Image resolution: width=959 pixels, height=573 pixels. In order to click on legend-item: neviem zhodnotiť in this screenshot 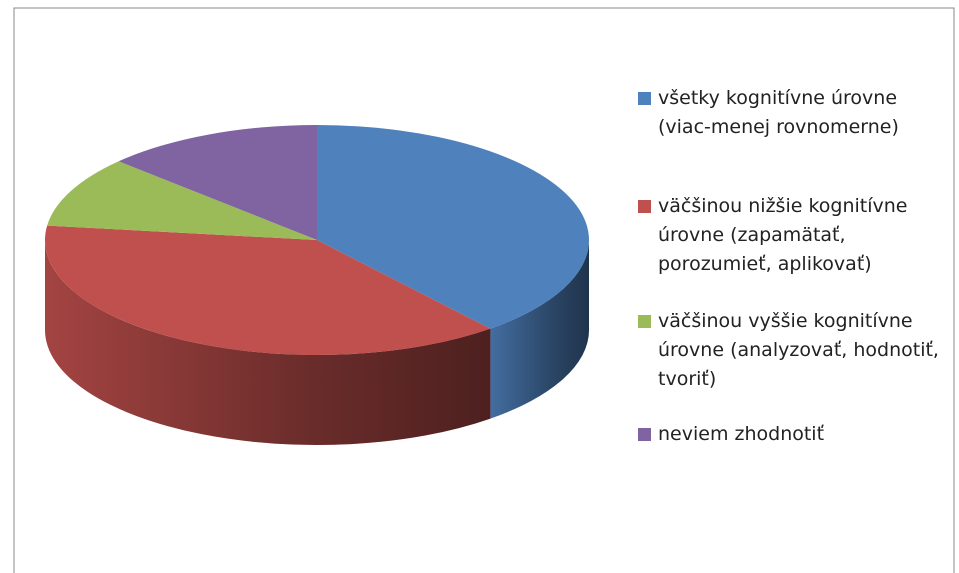, I will do `click(797, 434)`.